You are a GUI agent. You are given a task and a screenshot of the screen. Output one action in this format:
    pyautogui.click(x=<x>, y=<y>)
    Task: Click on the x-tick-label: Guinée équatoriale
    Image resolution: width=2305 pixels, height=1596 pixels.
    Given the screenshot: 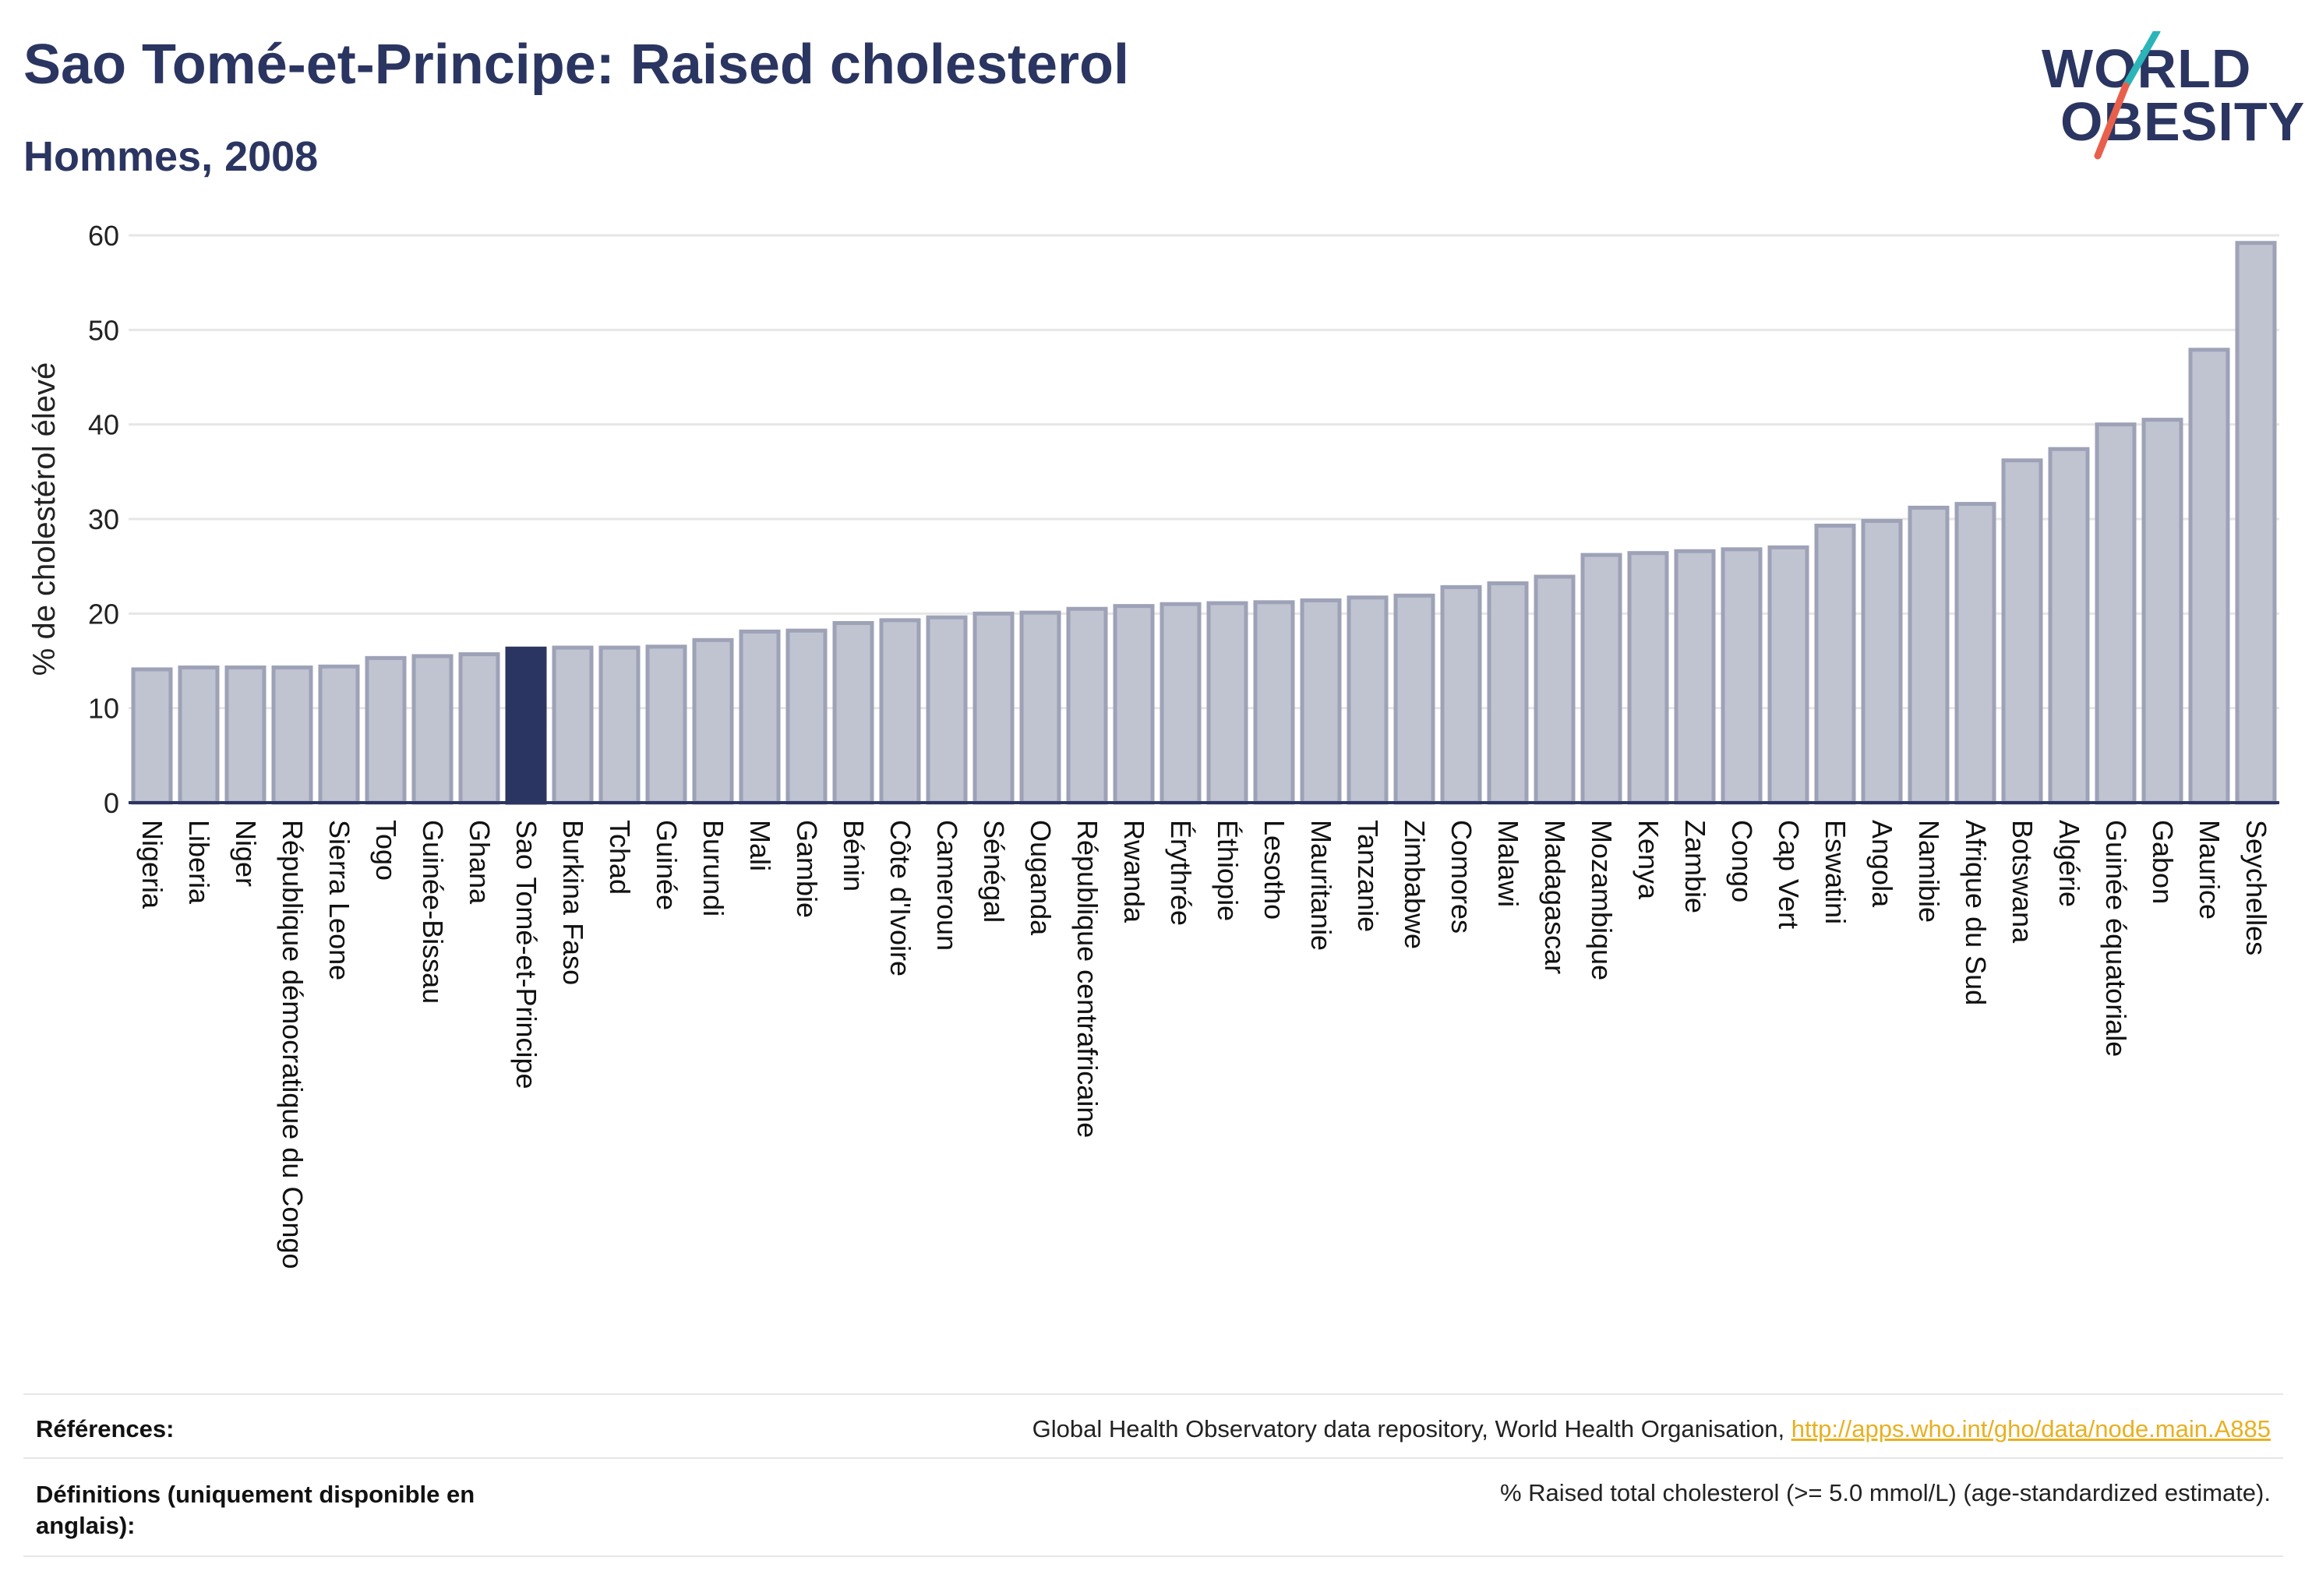 What is the action you would take?
    pyautogui.click(x=2116, y=938)
    